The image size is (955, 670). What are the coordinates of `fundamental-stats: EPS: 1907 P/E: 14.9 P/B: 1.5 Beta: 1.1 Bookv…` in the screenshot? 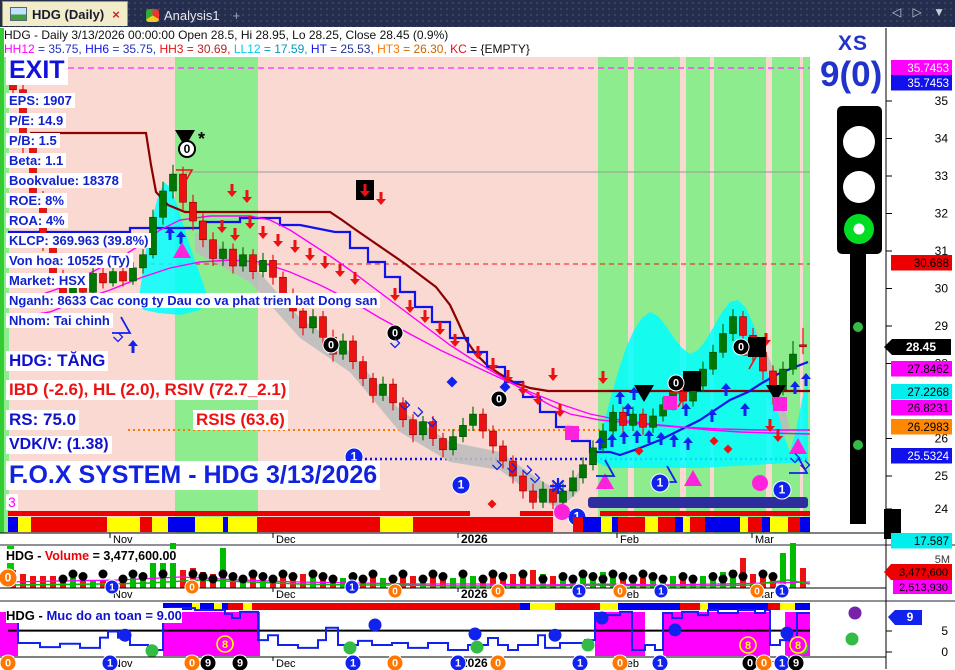 It's located at (193, 213).